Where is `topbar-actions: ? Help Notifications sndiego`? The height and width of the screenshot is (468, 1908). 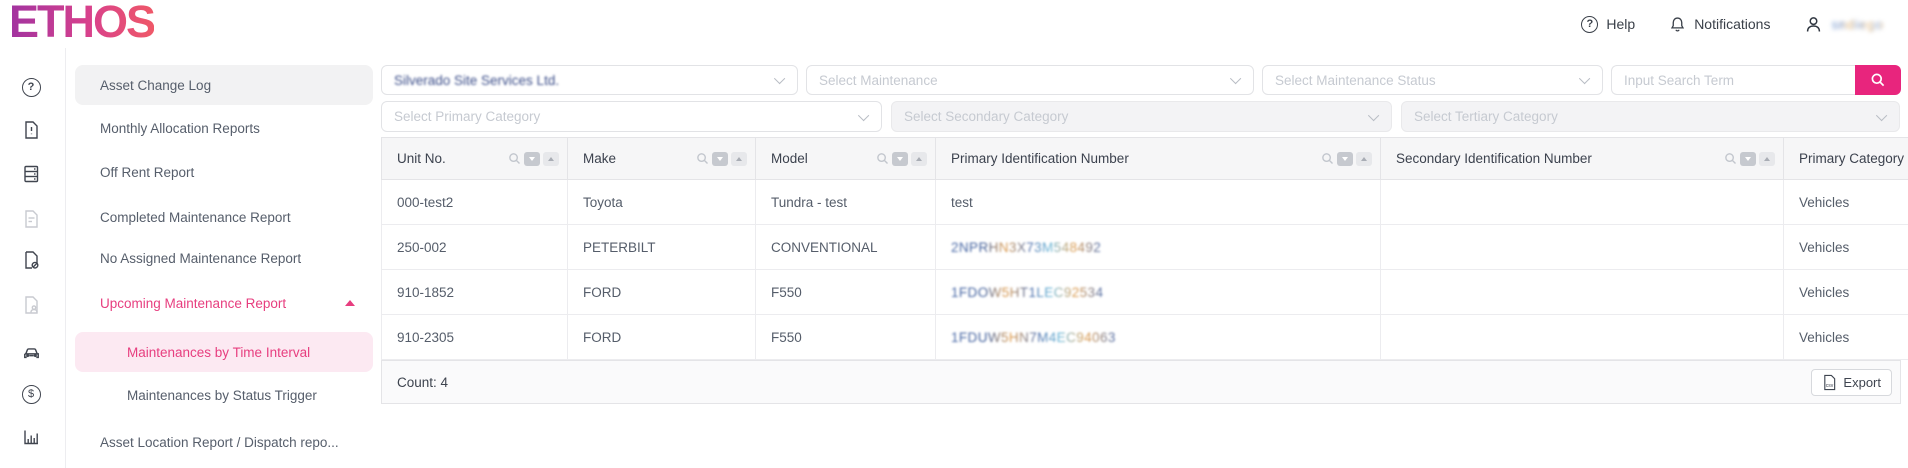
topbar-actions: ? Help Notifications sndiego is located at coordinates (1732, 24).